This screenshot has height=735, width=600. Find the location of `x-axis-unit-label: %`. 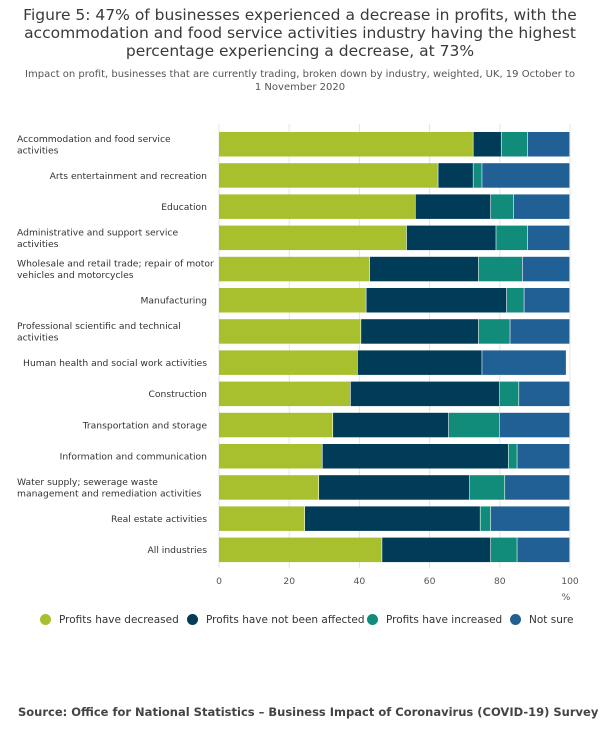

x-axis-unit-label: % is located at coordinates (566, 597).